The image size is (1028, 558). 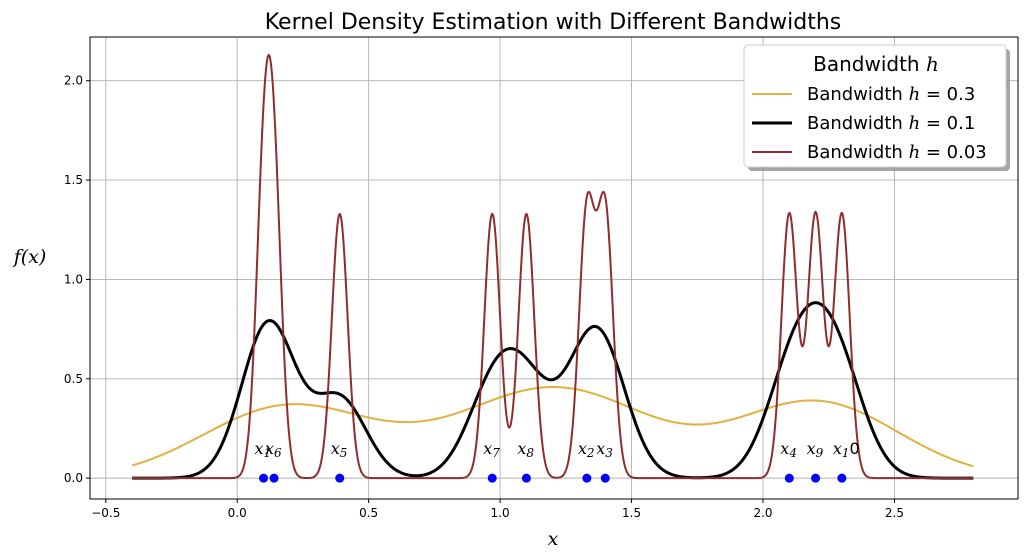 I want to click on sample-point-label: x3, so click(x=604, y=449).